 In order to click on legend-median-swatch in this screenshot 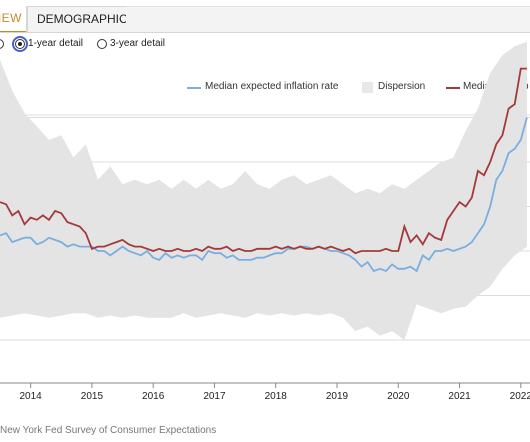, I will do `click(194, 88)`.